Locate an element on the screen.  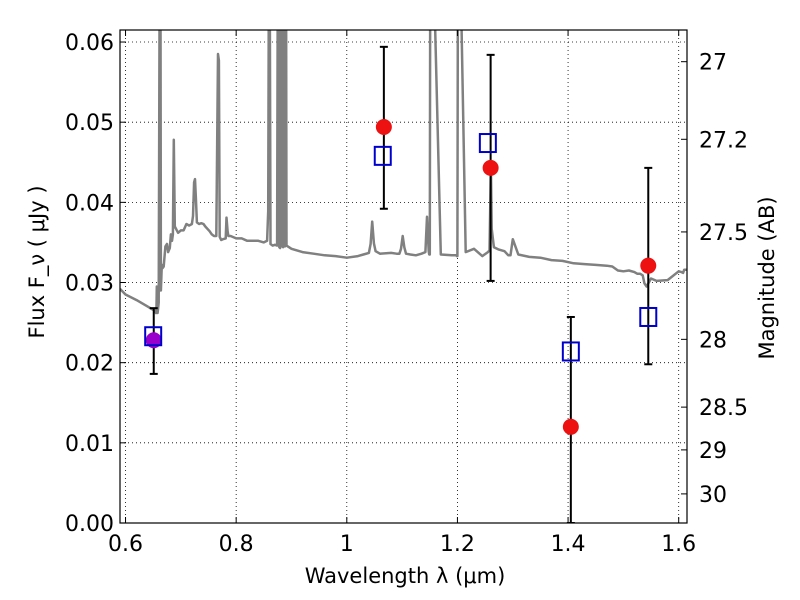
x-tick-labels: 0.6 0.8 1 1.2 1.4 1.6 is located at coordinates (402, 544).